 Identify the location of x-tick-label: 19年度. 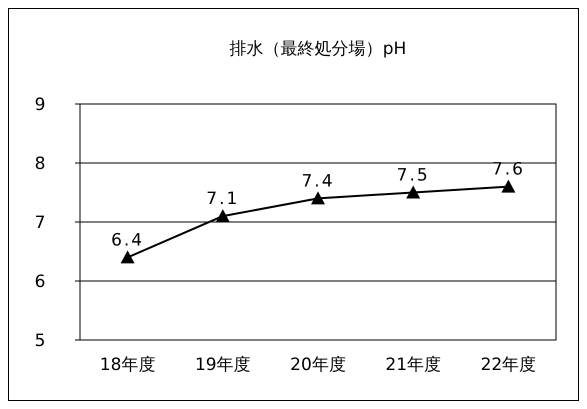
(222, 365).